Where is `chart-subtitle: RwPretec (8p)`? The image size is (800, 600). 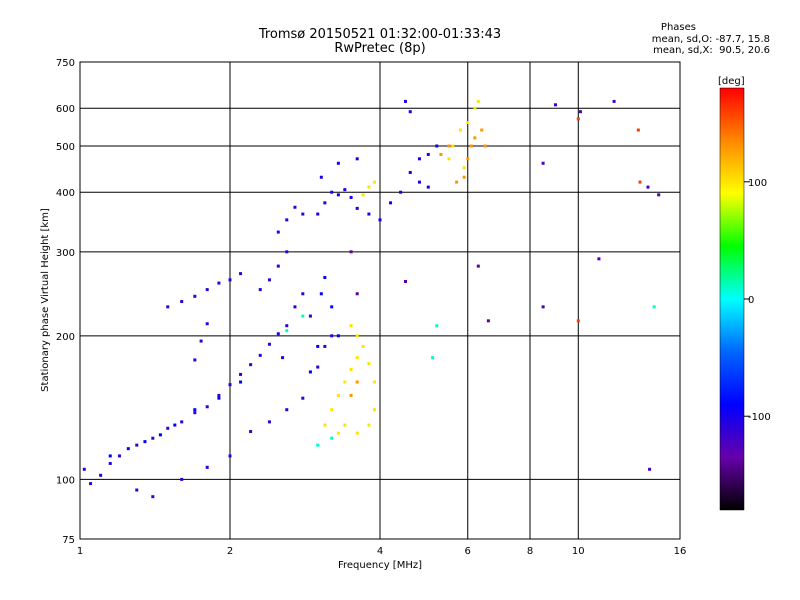 chart-subtitle: RwPretec (8p) is located at coordinates (380, 48).